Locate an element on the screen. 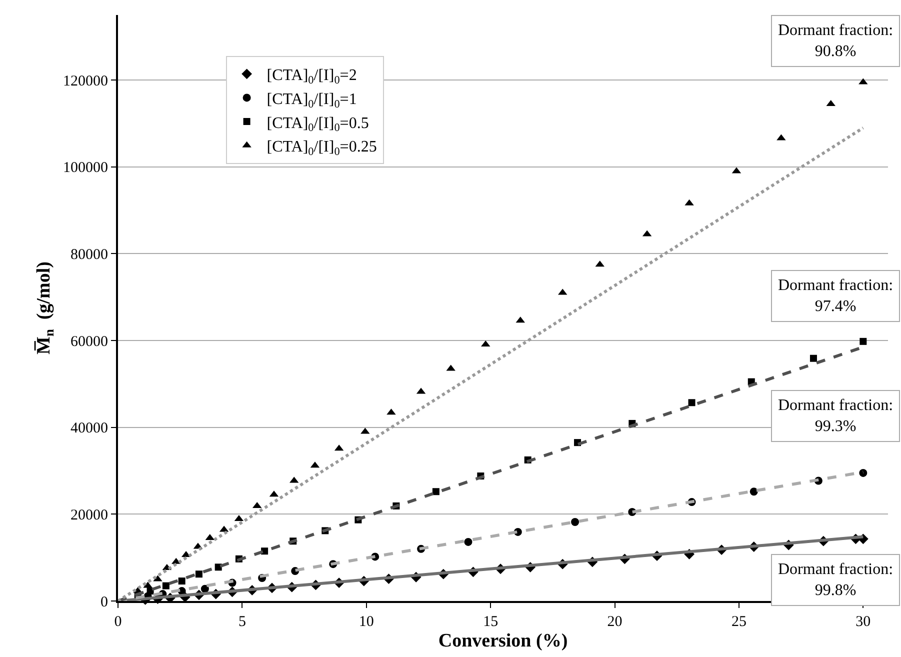 Image resolution: width=901 pixels, height=657 pixels. x-tick-label: 25 is located at coordinates (738, 622).